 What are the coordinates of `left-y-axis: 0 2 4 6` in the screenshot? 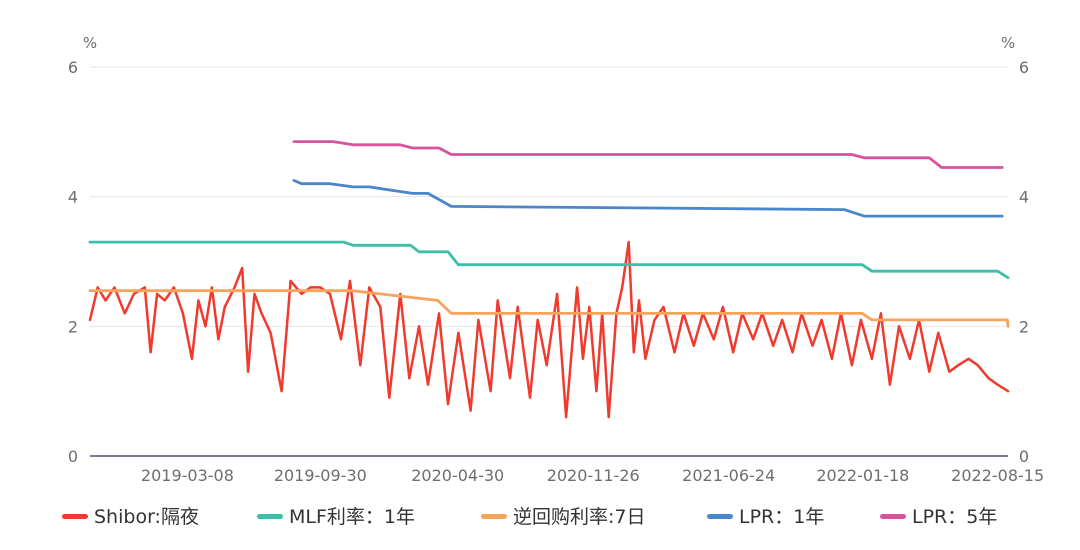 It's located at (73, 262).